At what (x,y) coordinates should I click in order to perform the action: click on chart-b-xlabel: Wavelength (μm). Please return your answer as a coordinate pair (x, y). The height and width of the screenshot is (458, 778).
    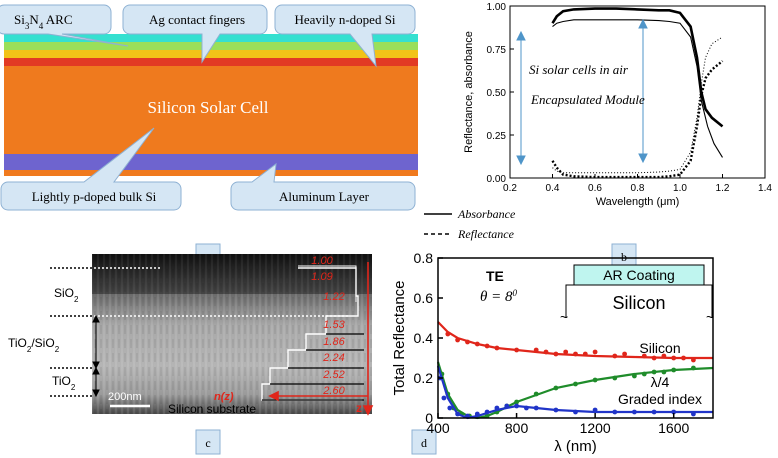
    Looking at the image, I should click on (638, 202).